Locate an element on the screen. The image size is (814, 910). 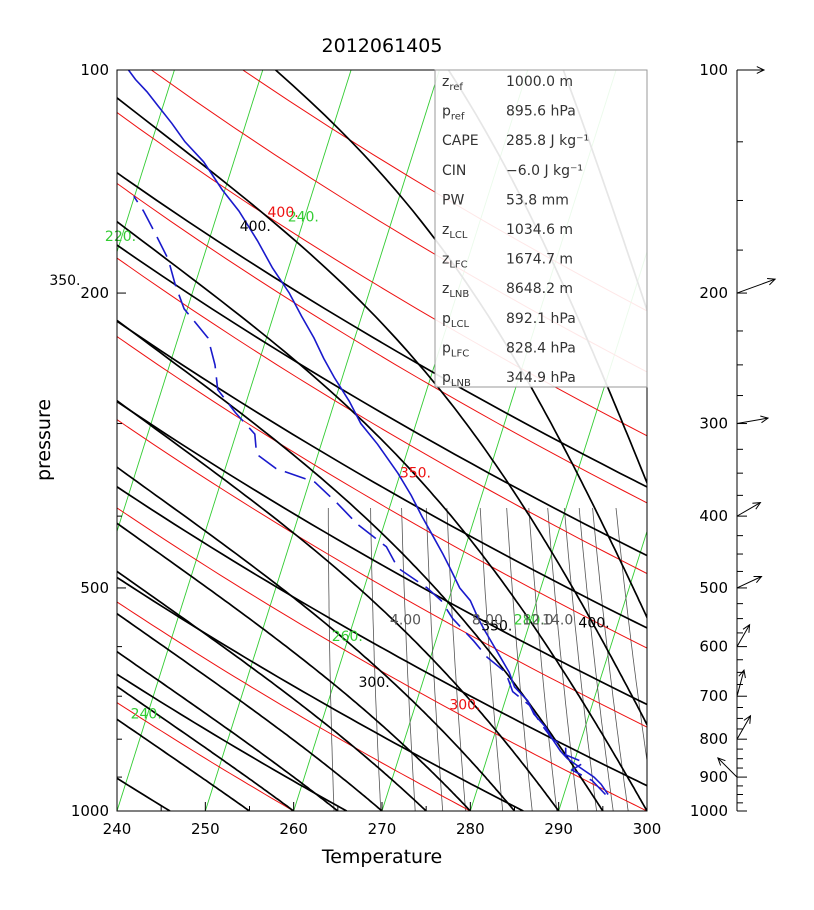
isotherm-label: 260. is located at coordinates (347, 637).